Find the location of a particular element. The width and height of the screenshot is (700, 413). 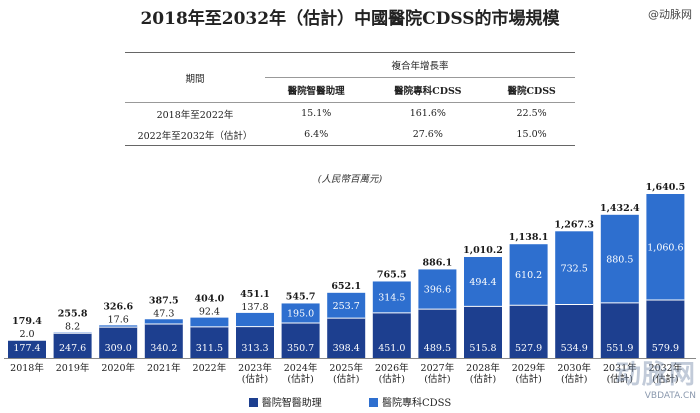

row-value: 6.4% is located at coordinates (316, 135).